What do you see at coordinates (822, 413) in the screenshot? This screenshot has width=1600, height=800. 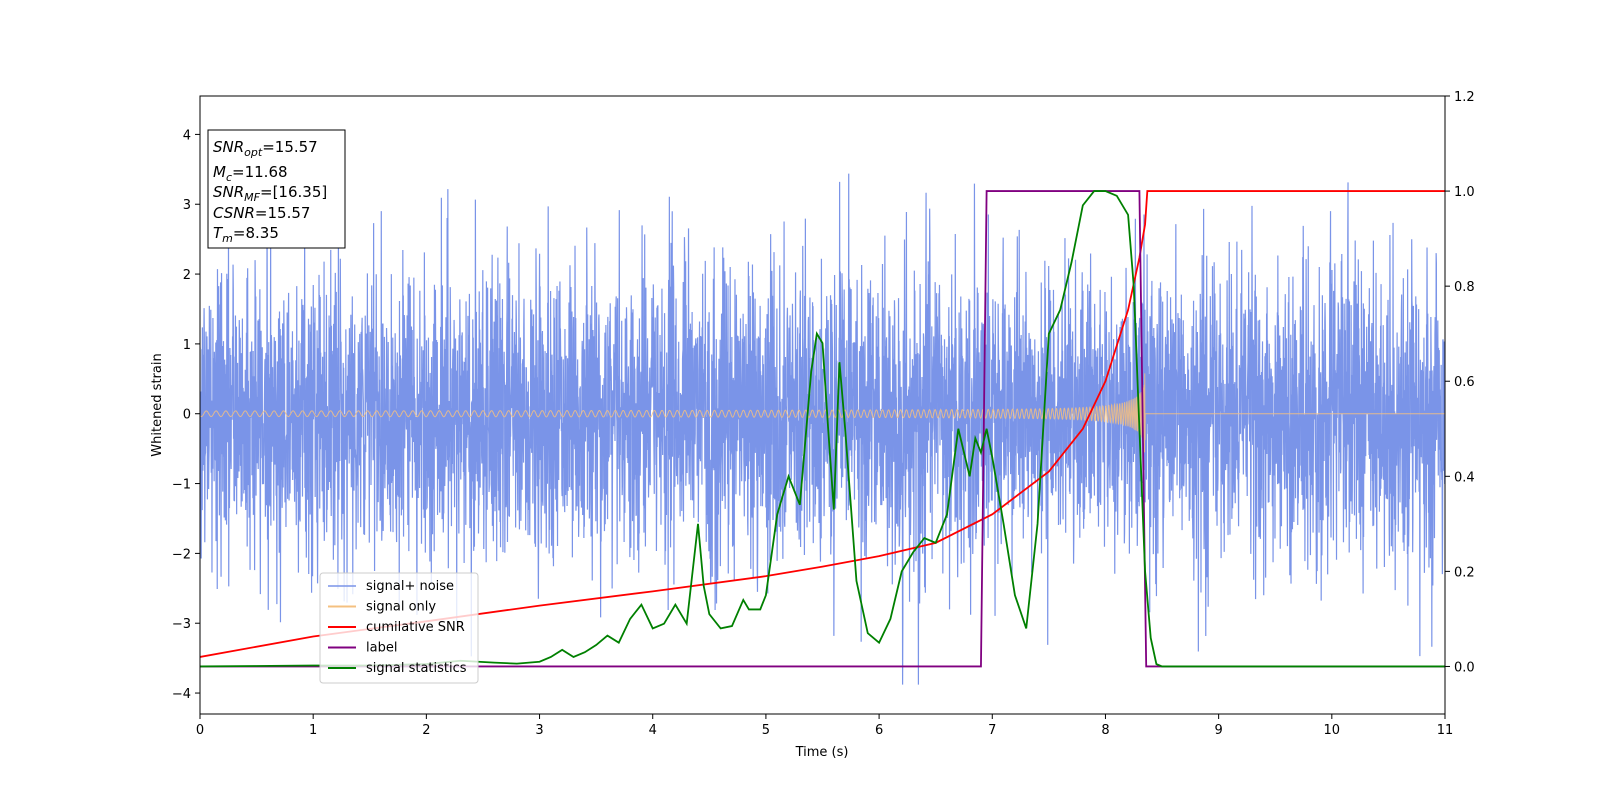 I see `series-signal-only` at bounding box center [822, 413].